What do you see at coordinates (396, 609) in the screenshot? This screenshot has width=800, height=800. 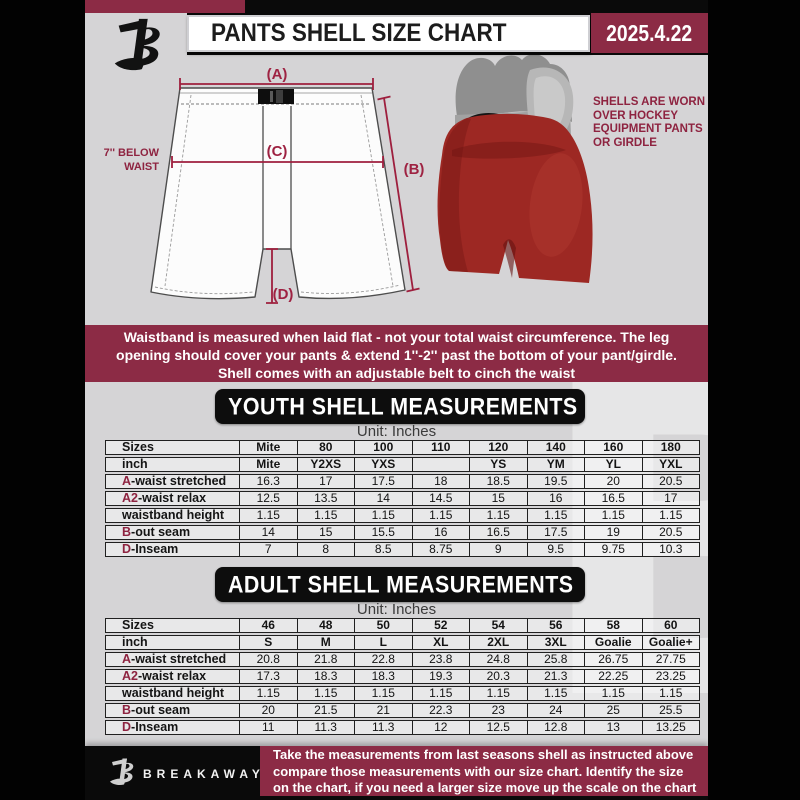 I see `unit-label-adult: Unit: Inches` at bounding box center [396, 609].